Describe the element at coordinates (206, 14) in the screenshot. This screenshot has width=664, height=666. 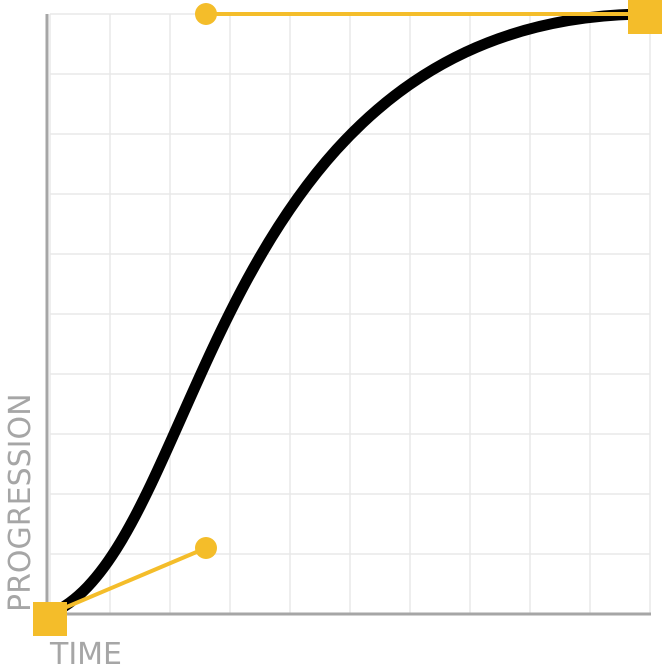
I see `control-point-2-handle` at that location.